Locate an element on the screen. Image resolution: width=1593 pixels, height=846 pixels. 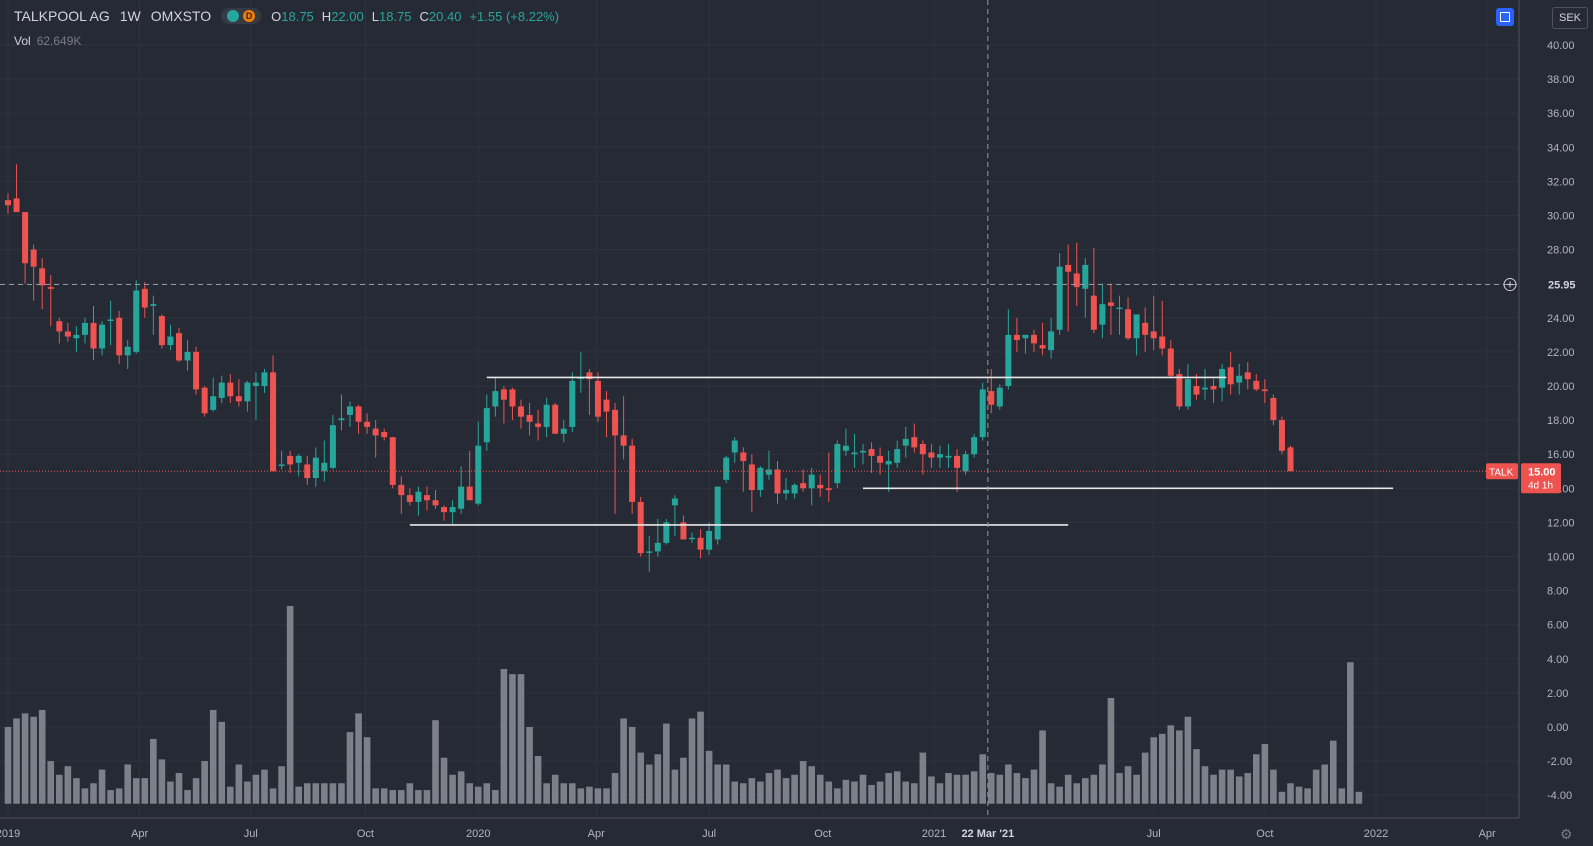
market-open-icon is located at coordinates (233, 16).